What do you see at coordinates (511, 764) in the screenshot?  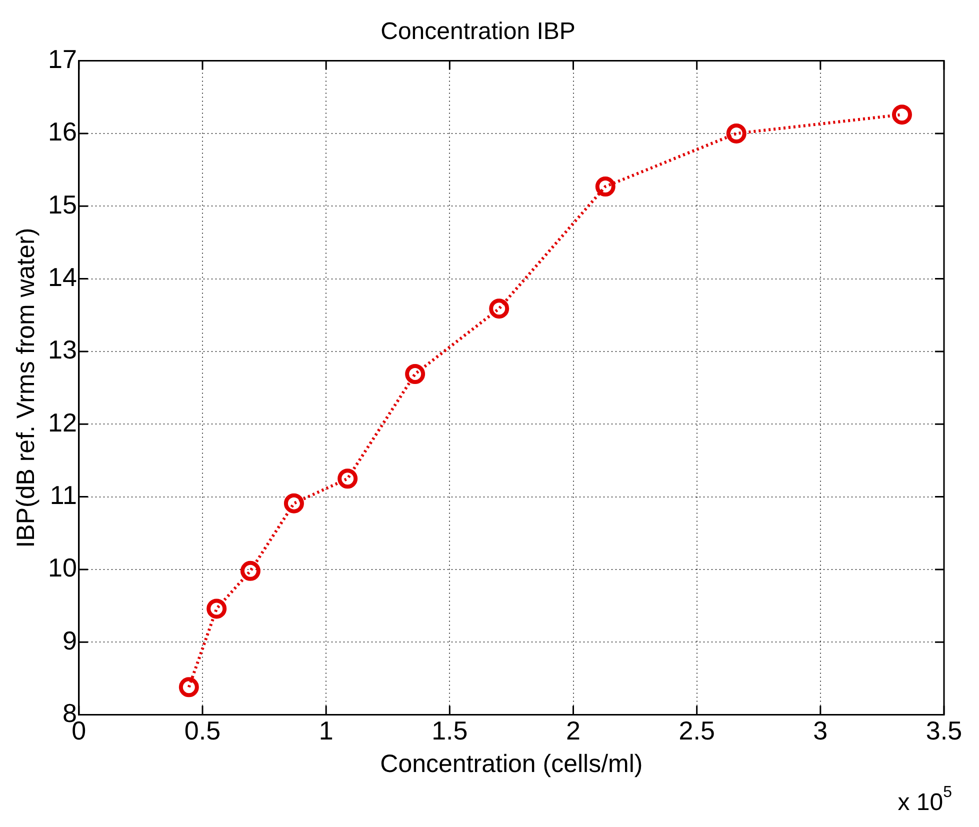 I see `x-axis-title: Concentration (cells/ml)` at bounding box center [511, 764].